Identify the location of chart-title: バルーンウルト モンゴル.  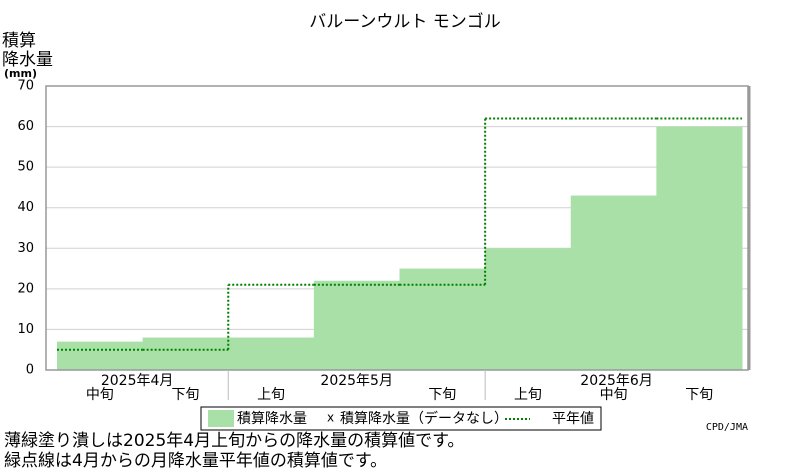
(405, 21).